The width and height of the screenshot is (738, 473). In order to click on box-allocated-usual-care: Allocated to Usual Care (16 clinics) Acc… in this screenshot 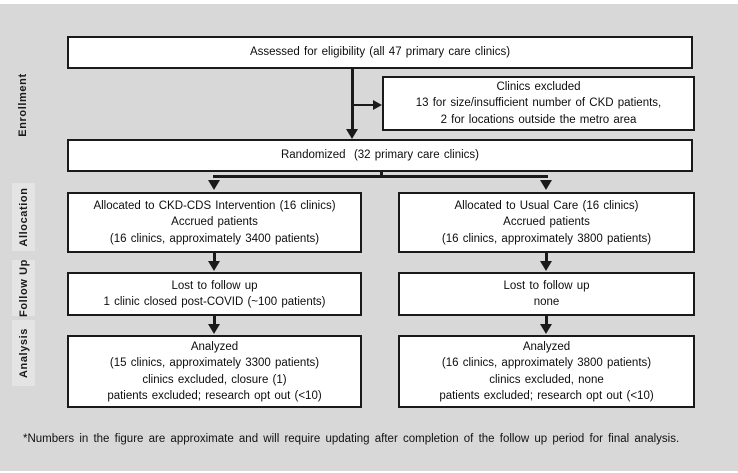, I will do `click(546, 222)`.